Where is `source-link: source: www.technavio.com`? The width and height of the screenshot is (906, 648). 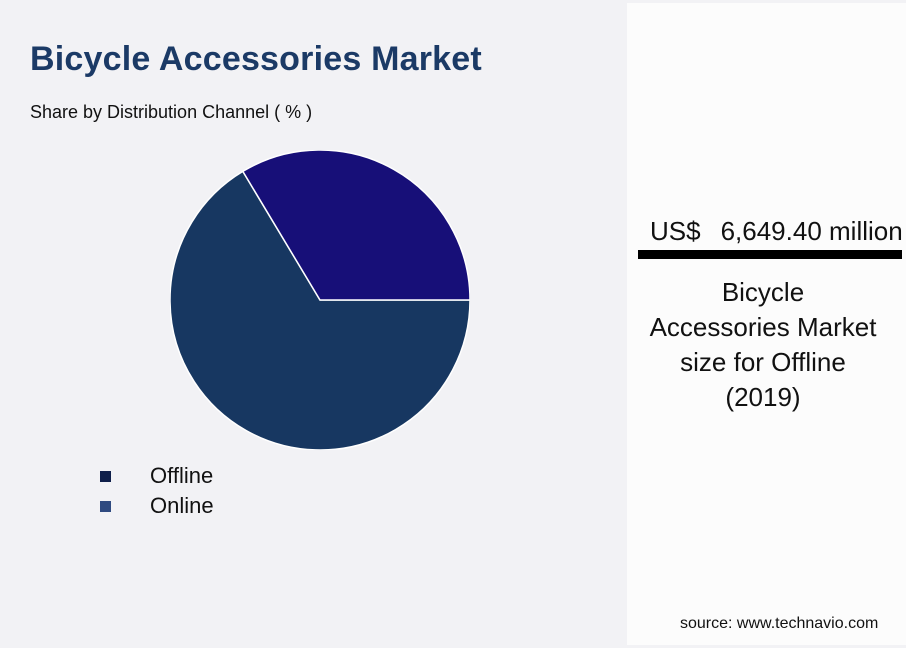 source-link: source: www.technavio.com is located at coordinates (779, 623).